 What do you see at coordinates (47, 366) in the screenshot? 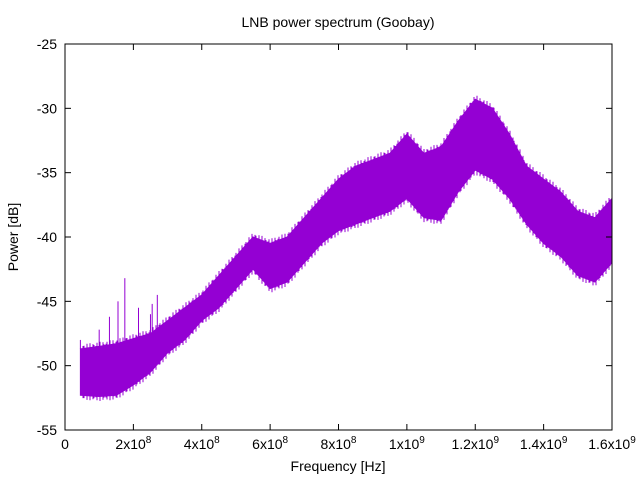
I see `y-tick-label: -50` at bounding box center [47, 366].